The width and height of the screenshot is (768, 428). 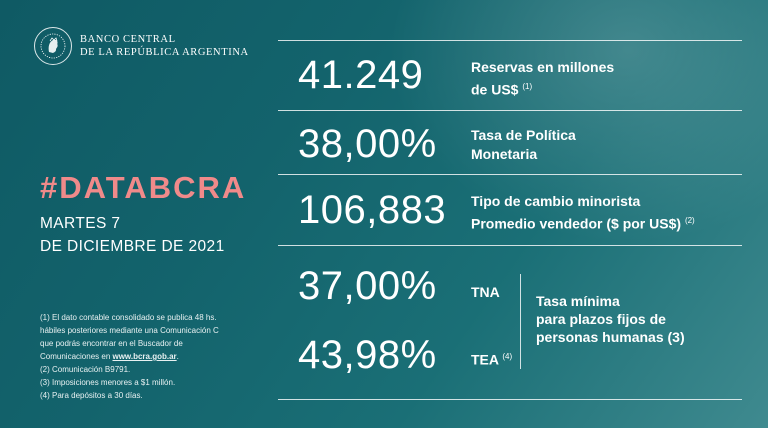 What do you see at coordinates (85, 369) in the screenshot?
I see `footnote-2: (2) Comunicación B9791.` at bounding box center [85, 369].